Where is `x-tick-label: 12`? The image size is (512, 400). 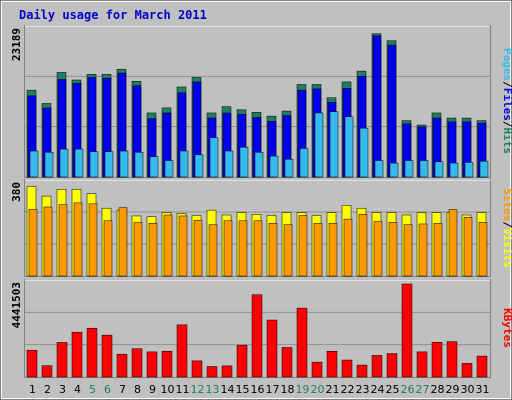
x-tick-label: 12 is located at coordinates (198, 389).